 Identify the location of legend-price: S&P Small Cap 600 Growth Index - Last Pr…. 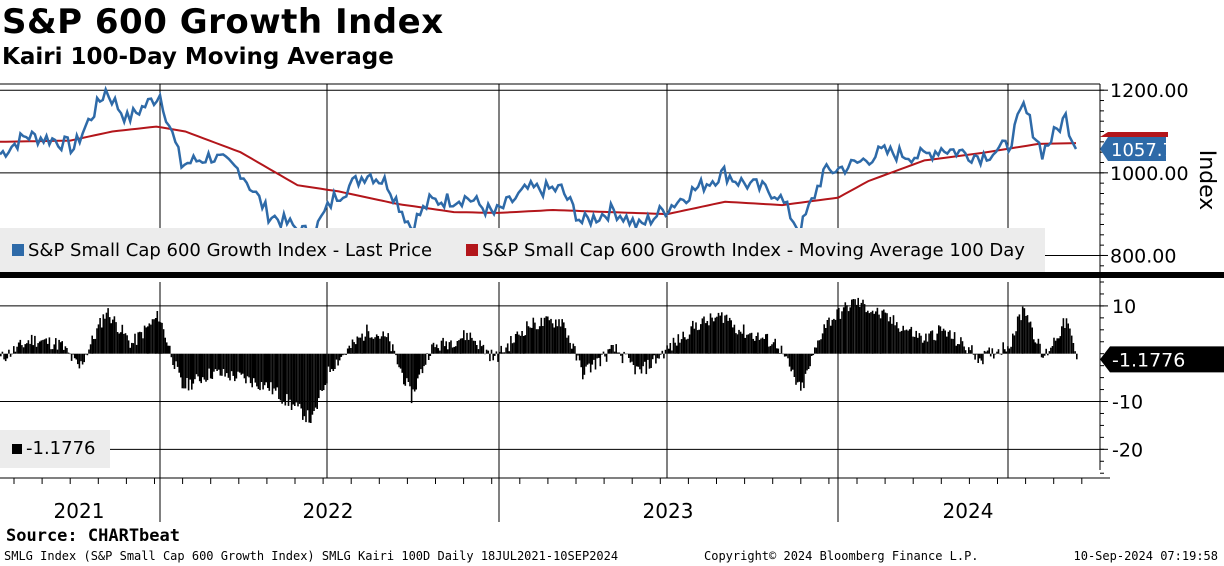
(222, 250).